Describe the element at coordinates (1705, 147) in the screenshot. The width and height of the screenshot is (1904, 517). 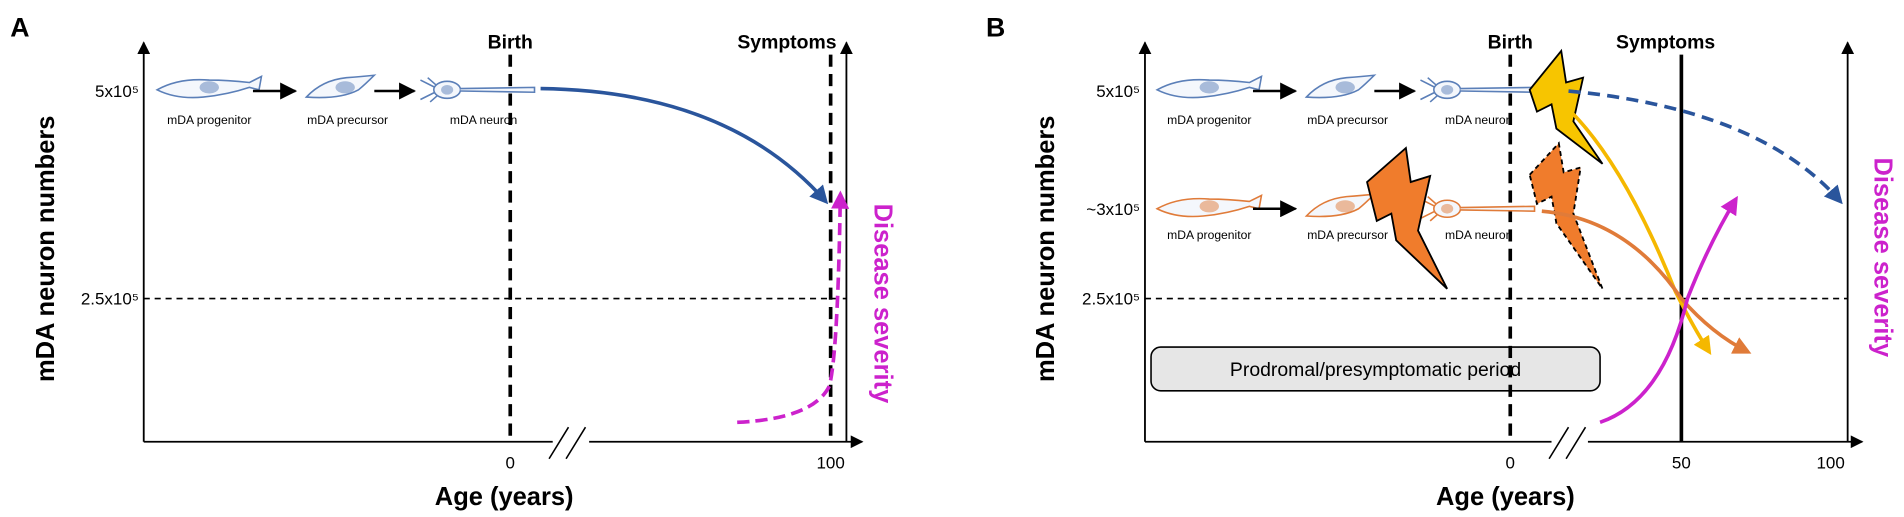
I see `healthy-curve` at that location.